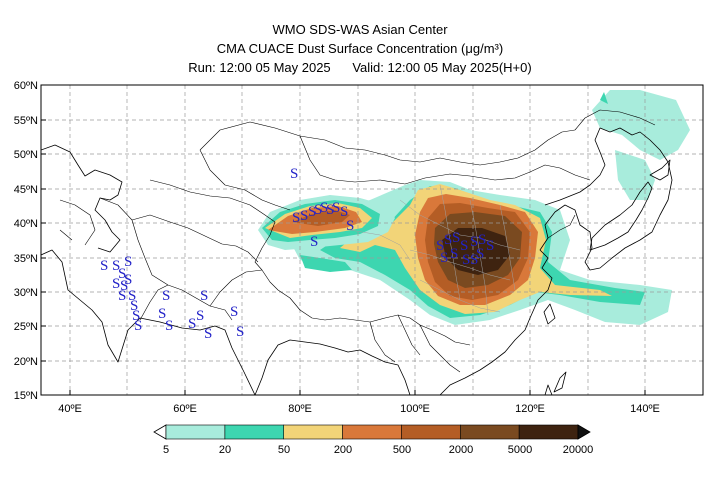 Image resolution: width=720 pixels, height=480 pixels. Describe the element at coordinates (300, 409) in the screenshot. I see `lon-label: 80ºE` at that location.